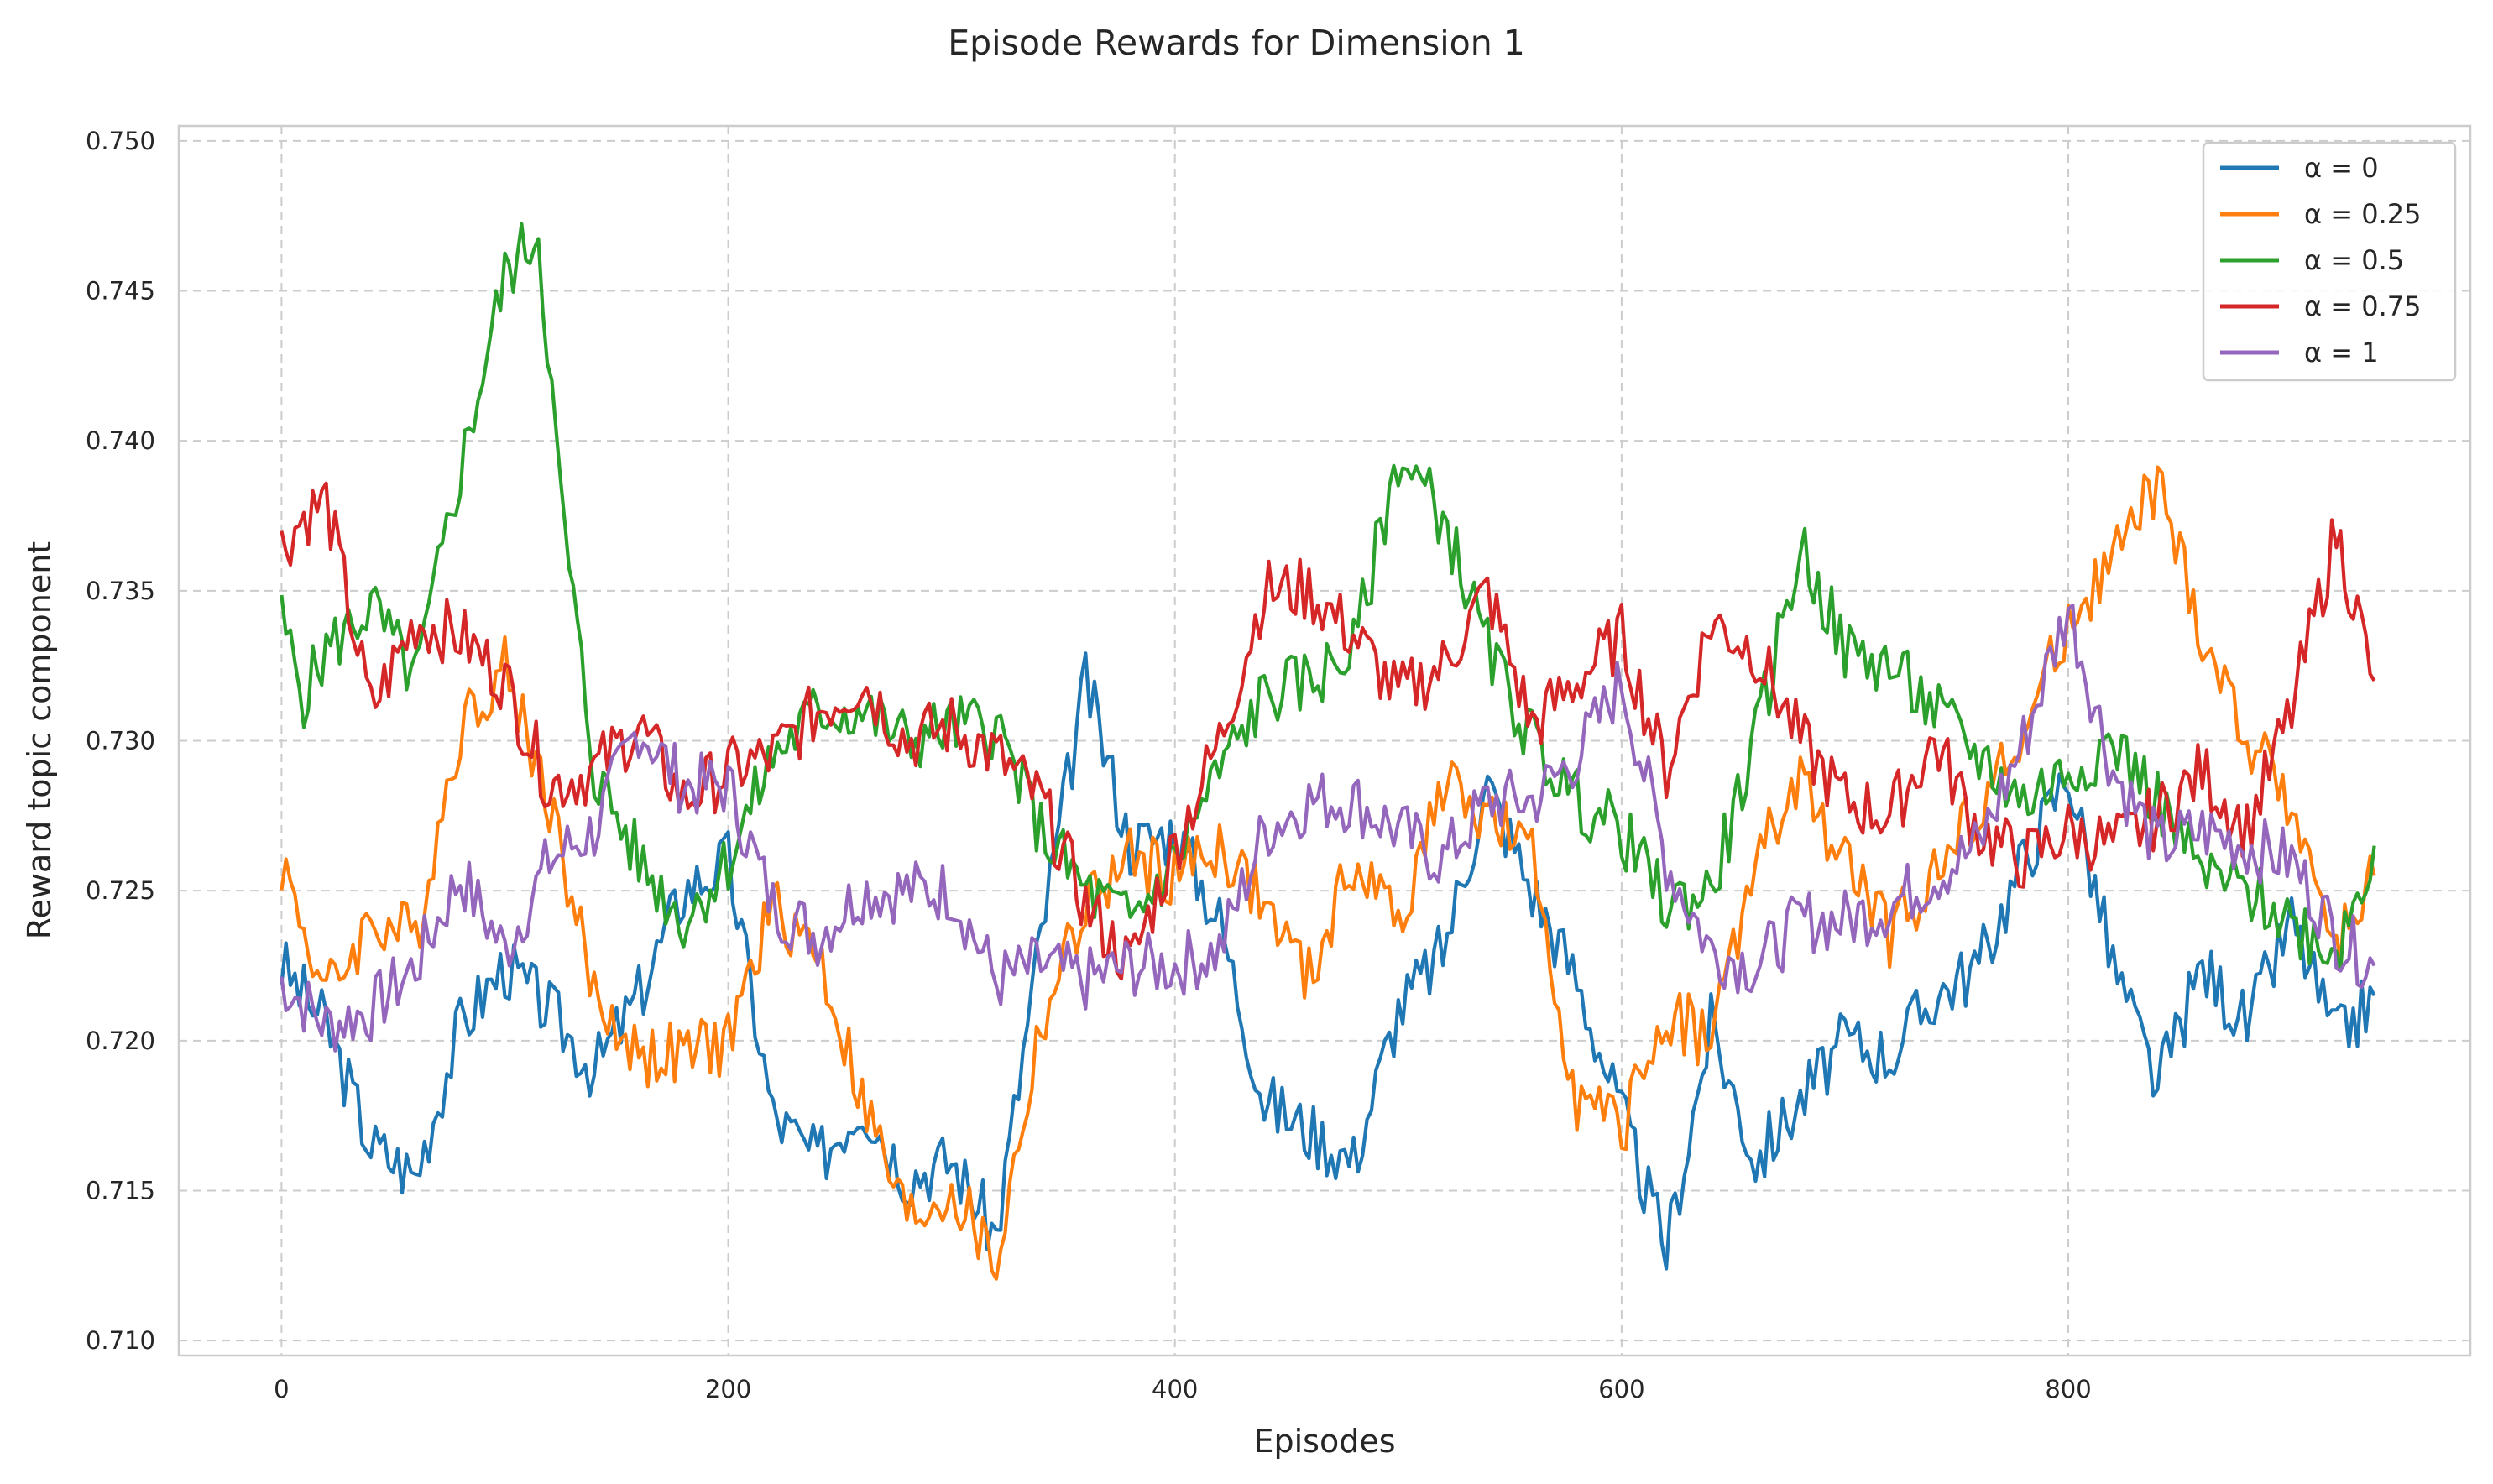 This screenshot has width=2493, height=1484. Describe the element at coordinates (120, 291) in the screenshot. I see `y-tick-label: 0.745` at that location.